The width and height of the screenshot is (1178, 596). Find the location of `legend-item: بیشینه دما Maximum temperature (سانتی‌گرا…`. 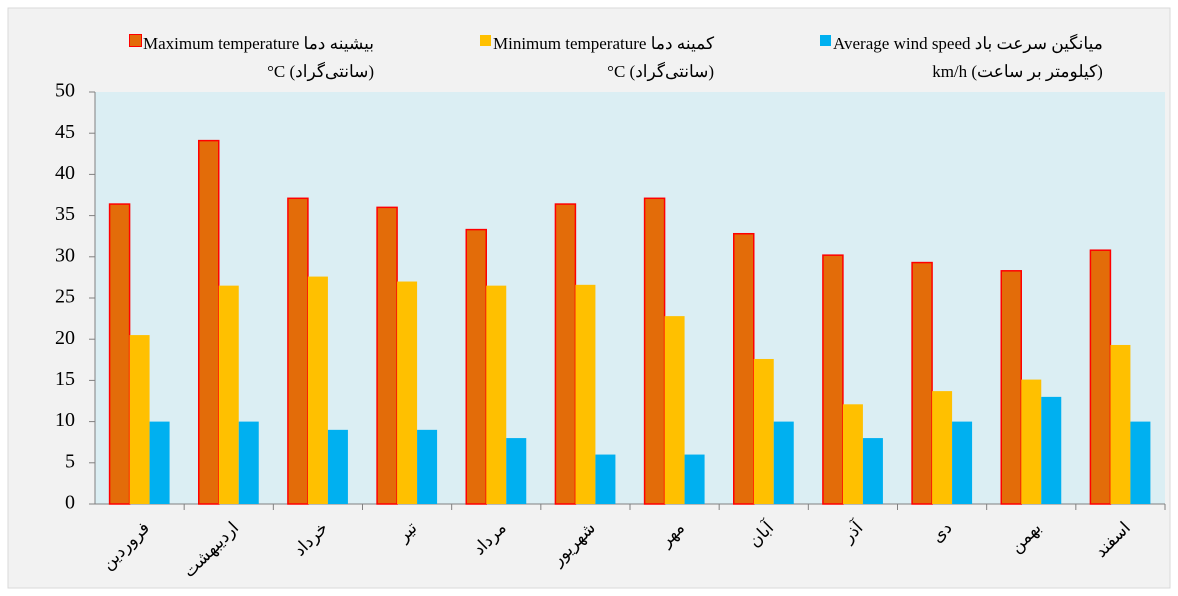

legend-item: بیشینه دما Maximum temperature (سانتی‌گرا… is located at coordinates (251, 58).